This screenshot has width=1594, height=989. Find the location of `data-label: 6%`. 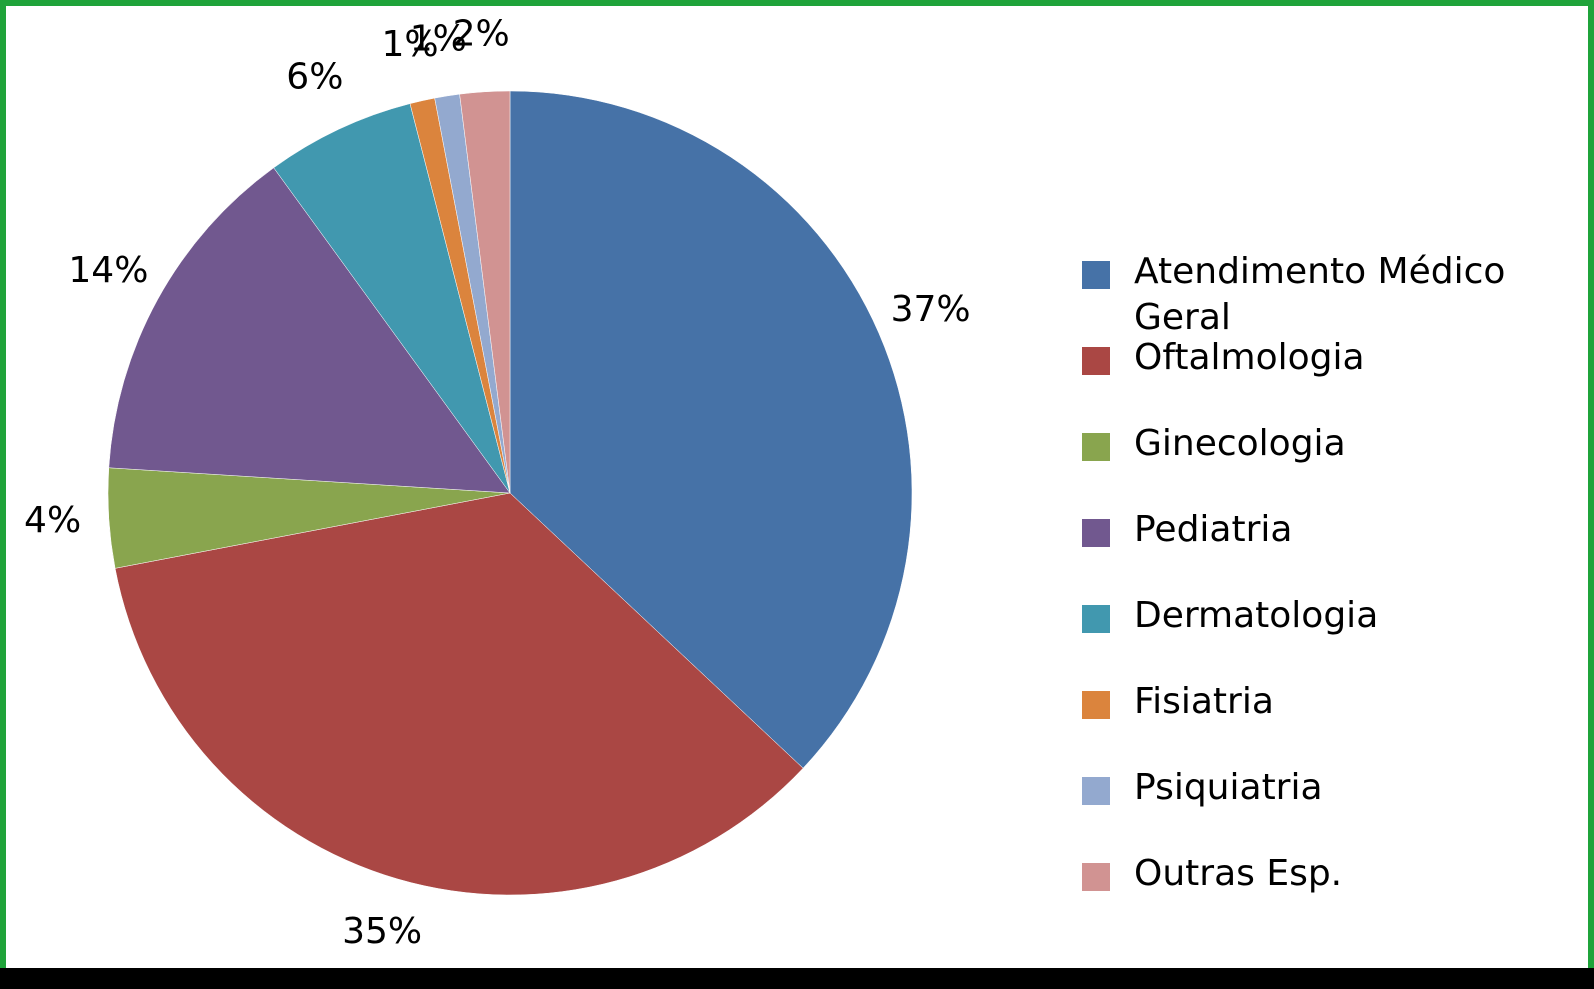

data-label: 6% is located at coordinates (314, 76).